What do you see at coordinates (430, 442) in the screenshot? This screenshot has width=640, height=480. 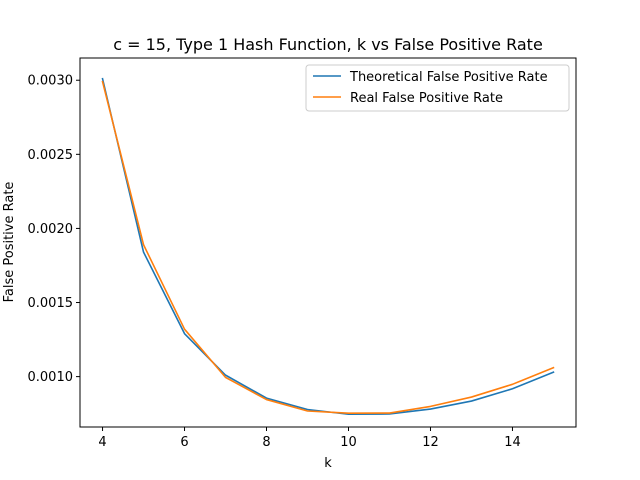 I see `x-tick-label: 12` at bounding box center [430, 442].